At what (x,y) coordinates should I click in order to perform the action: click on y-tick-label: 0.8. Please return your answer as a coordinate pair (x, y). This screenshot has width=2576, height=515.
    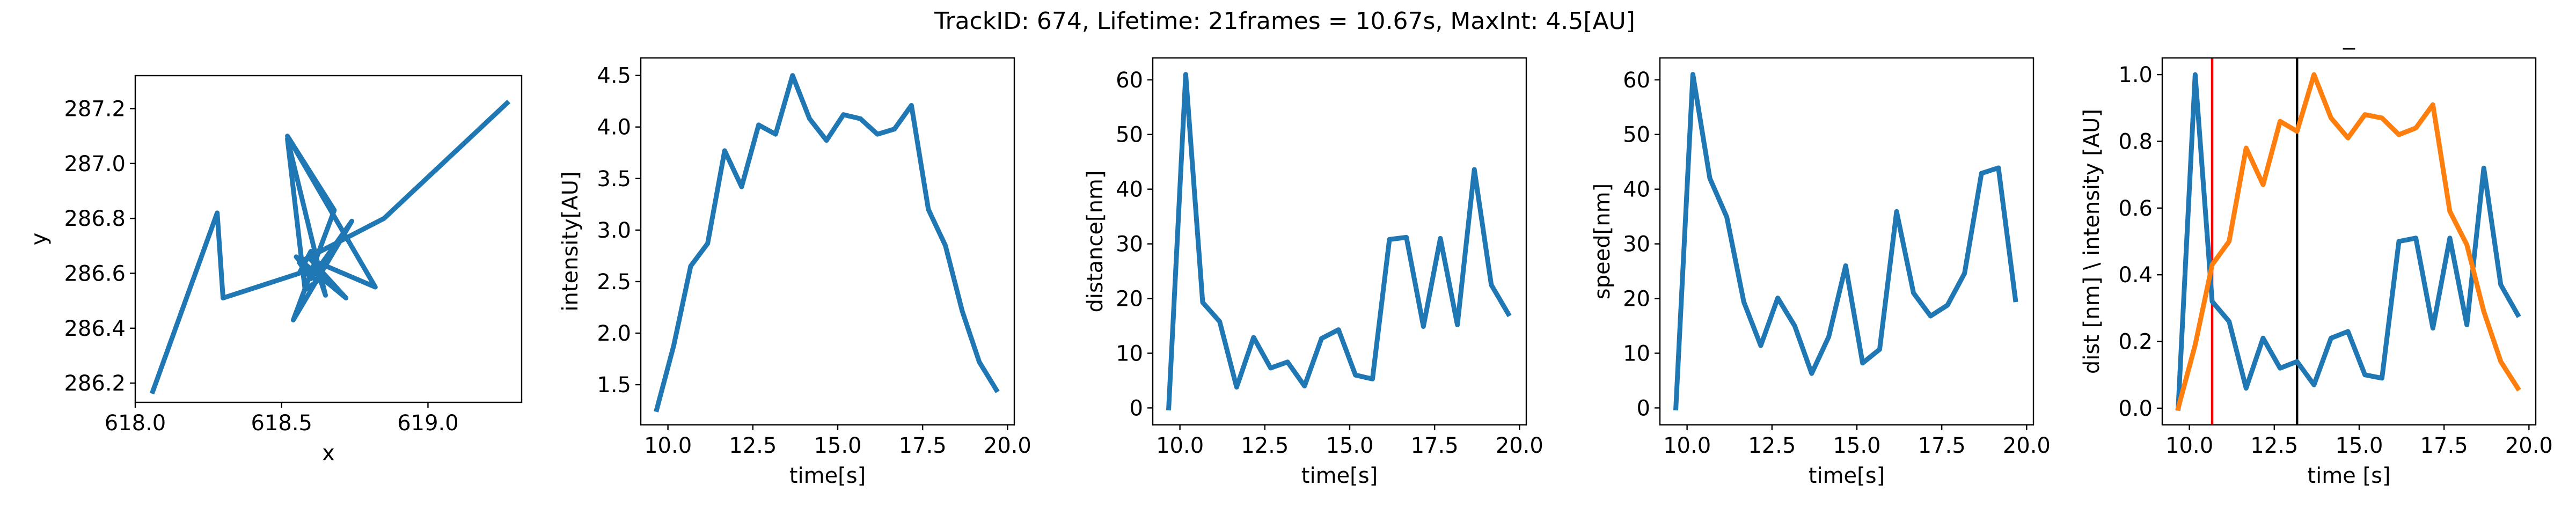
    Looking at the image, I should click on (2135, 141).